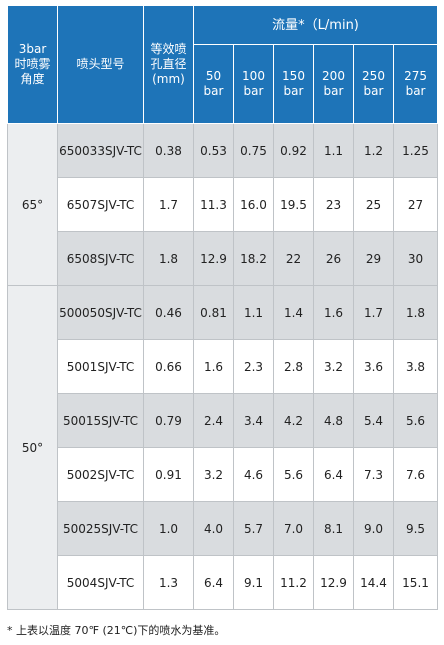 This screenshot has height=645, width=444. Describe the element at coordinates (100, 150) in the screenshot. I see `nozzle-model-cell: 650033SJV-TC` at that location.